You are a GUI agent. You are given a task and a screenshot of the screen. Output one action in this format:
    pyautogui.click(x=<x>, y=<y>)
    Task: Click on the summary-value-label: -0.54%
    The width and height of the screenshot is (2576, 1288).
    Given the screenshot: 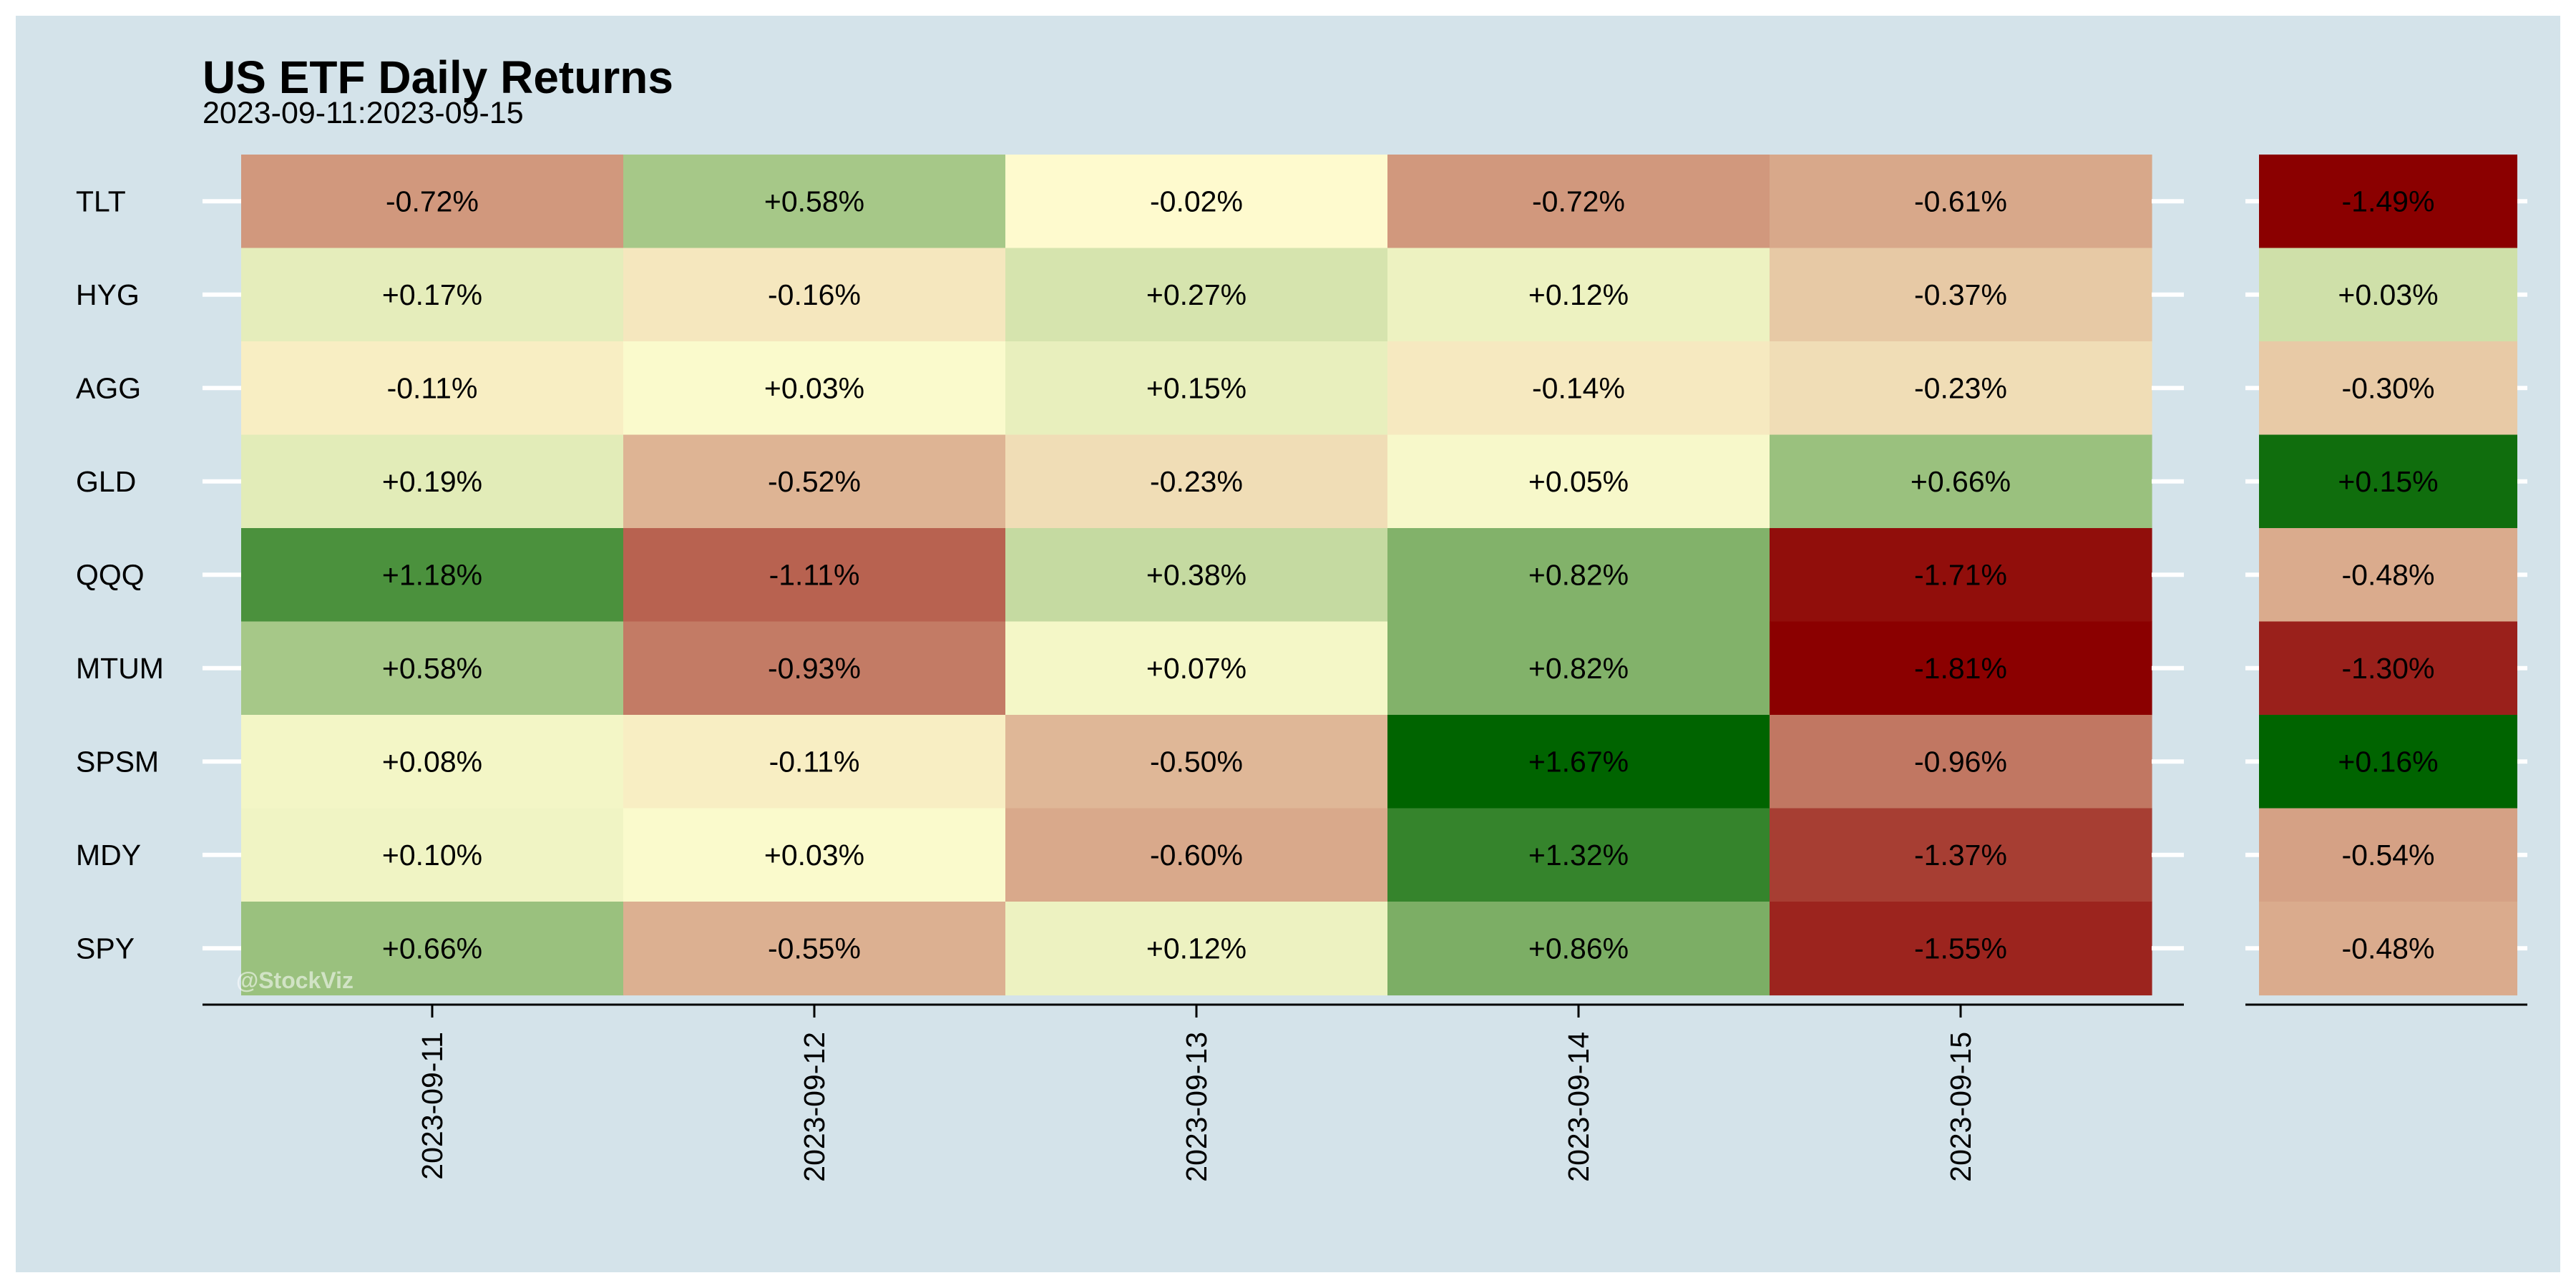 What is the action you would take?
    pyautogui.click(x=2388, y=855)
    